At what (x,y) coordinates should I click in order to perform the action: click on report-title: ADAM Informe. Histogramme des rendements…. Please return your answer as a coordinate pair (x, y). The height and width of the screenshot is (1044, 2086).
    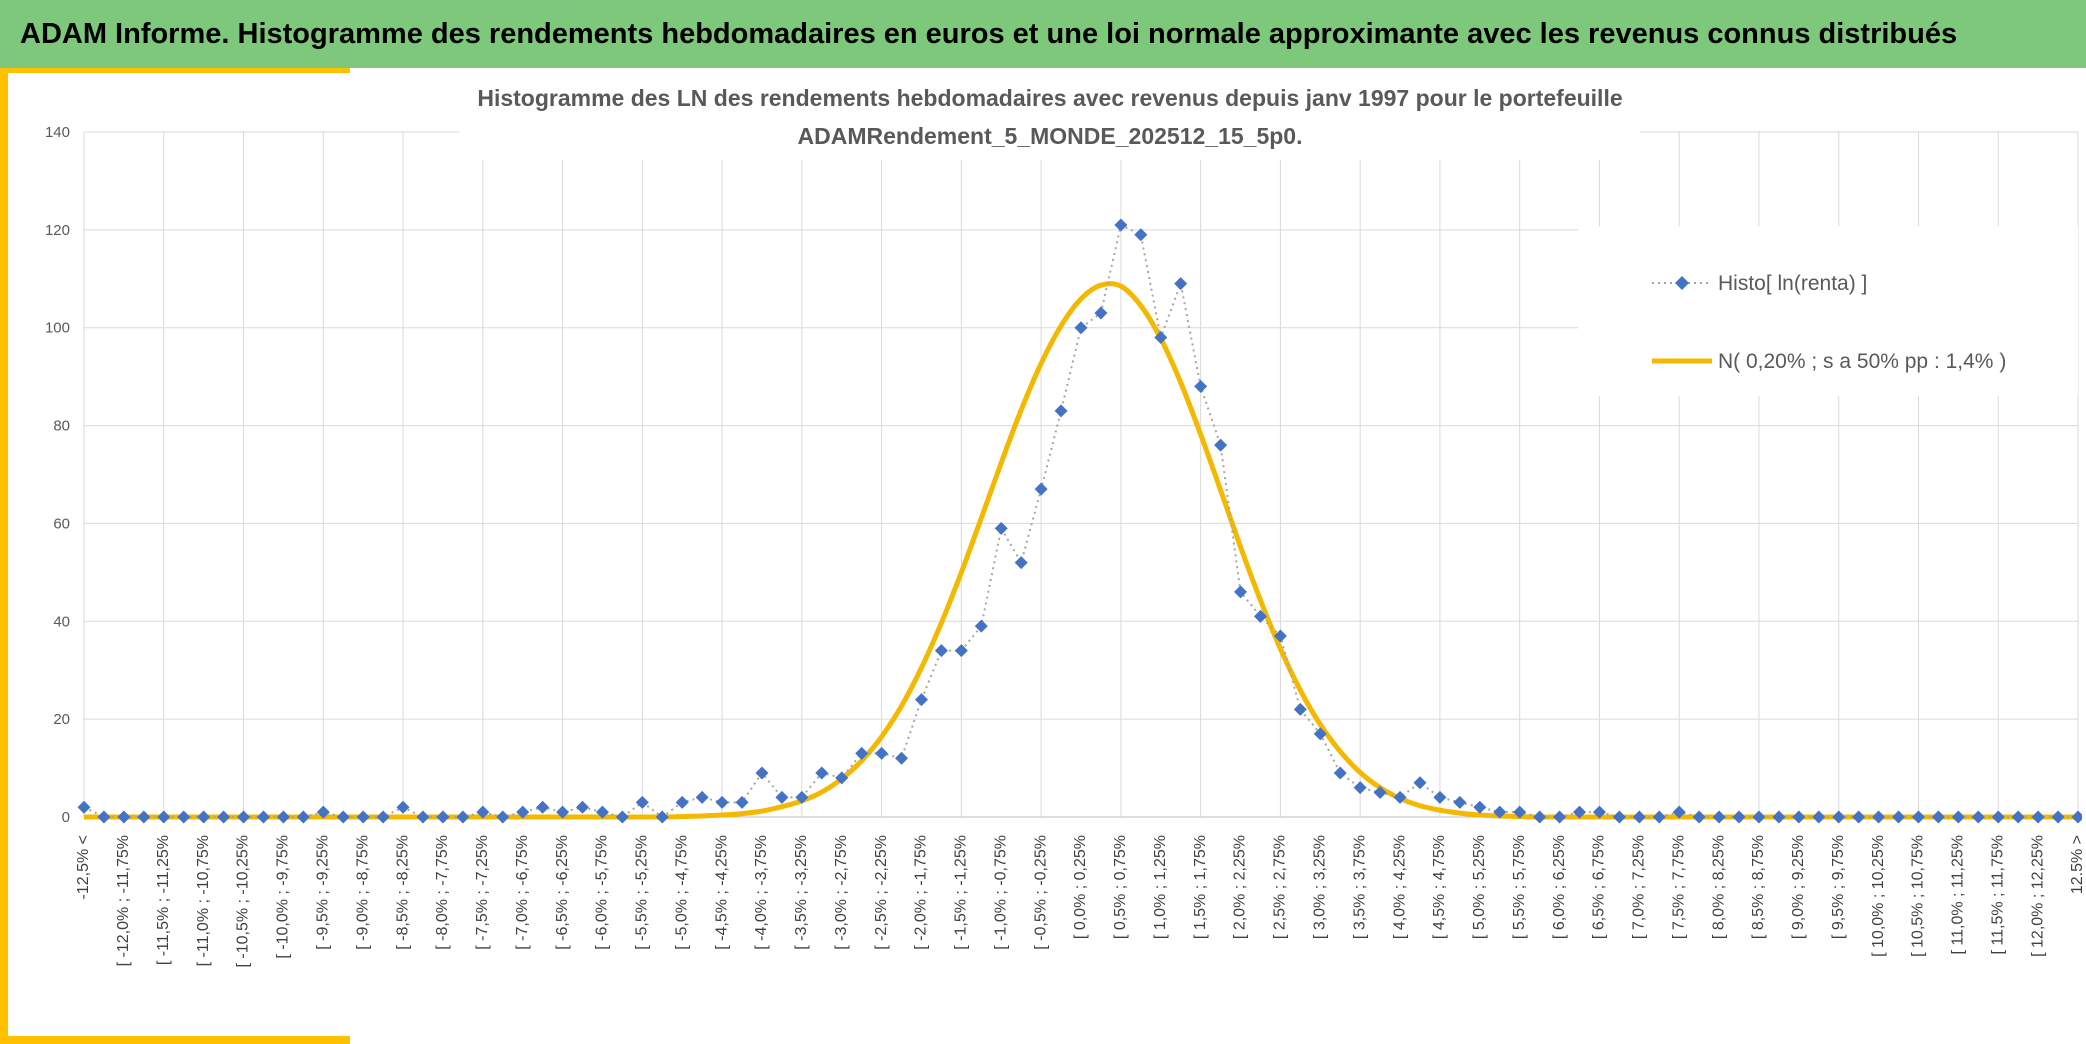
    Looking at the image, I should click on (989, 33).